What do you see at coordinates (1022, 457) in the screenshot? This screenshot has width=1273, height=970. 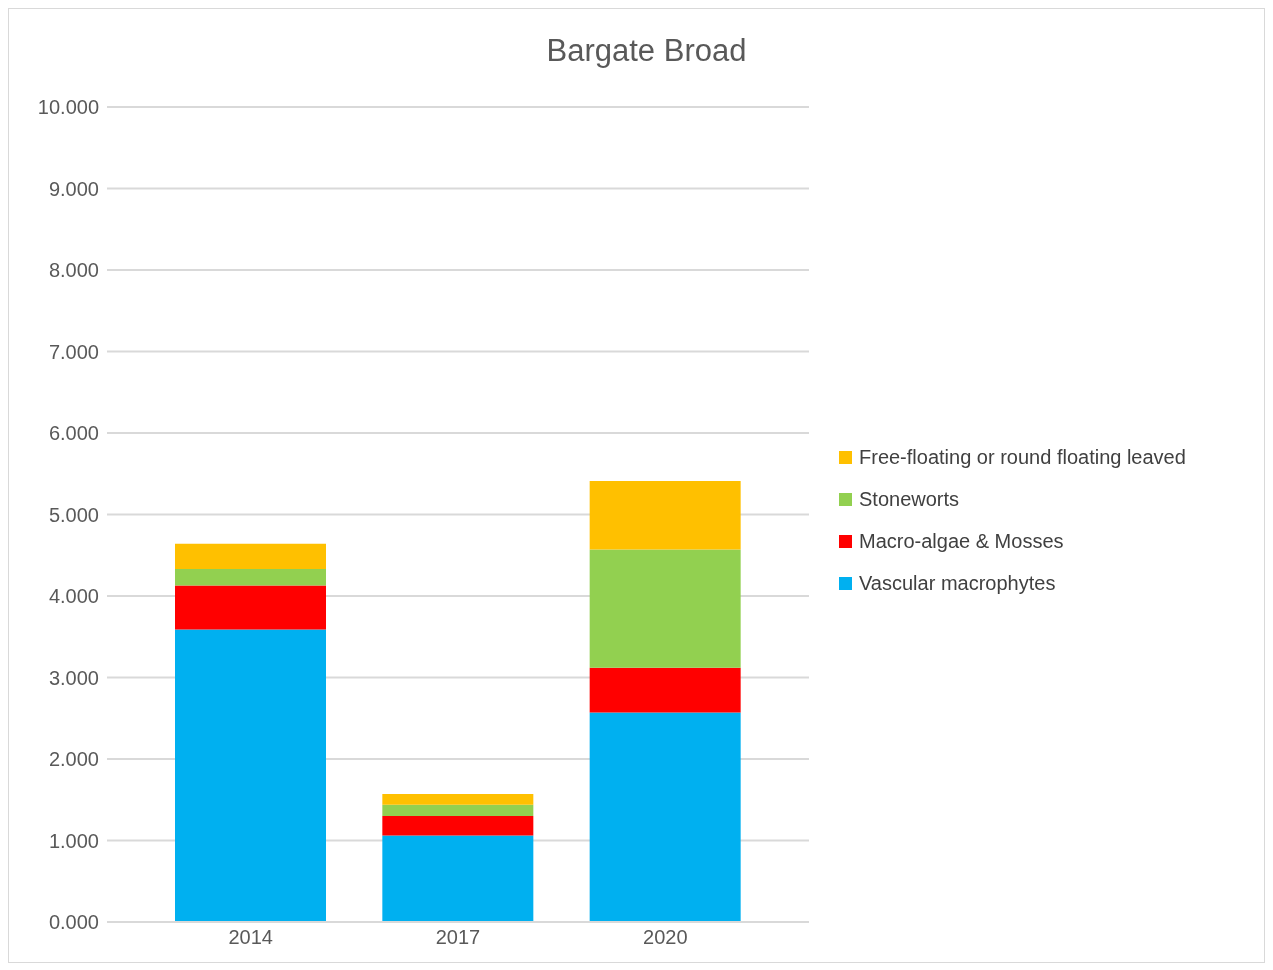 I see `legend-label: Free-floating or round floating leaved` at bounding box center [1022, 457].